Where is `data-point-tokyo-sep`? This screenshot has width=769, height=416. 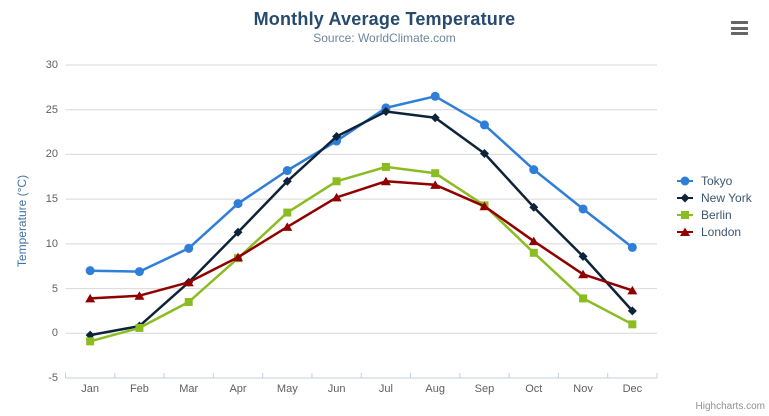 data-point-tokyo-sep is located at coordinates (484, 125).